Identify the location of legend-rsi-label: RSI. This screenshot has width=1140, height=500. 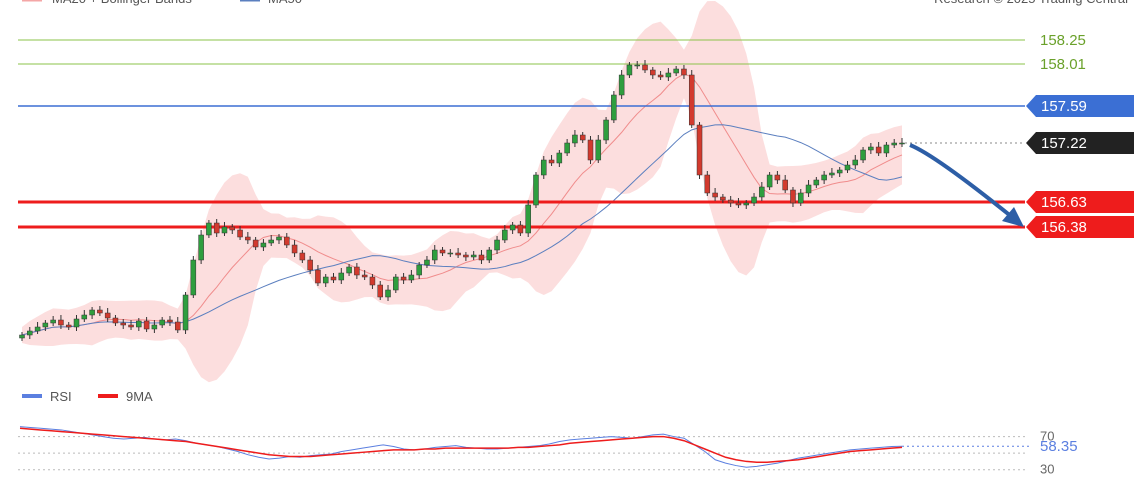
(61, 396).